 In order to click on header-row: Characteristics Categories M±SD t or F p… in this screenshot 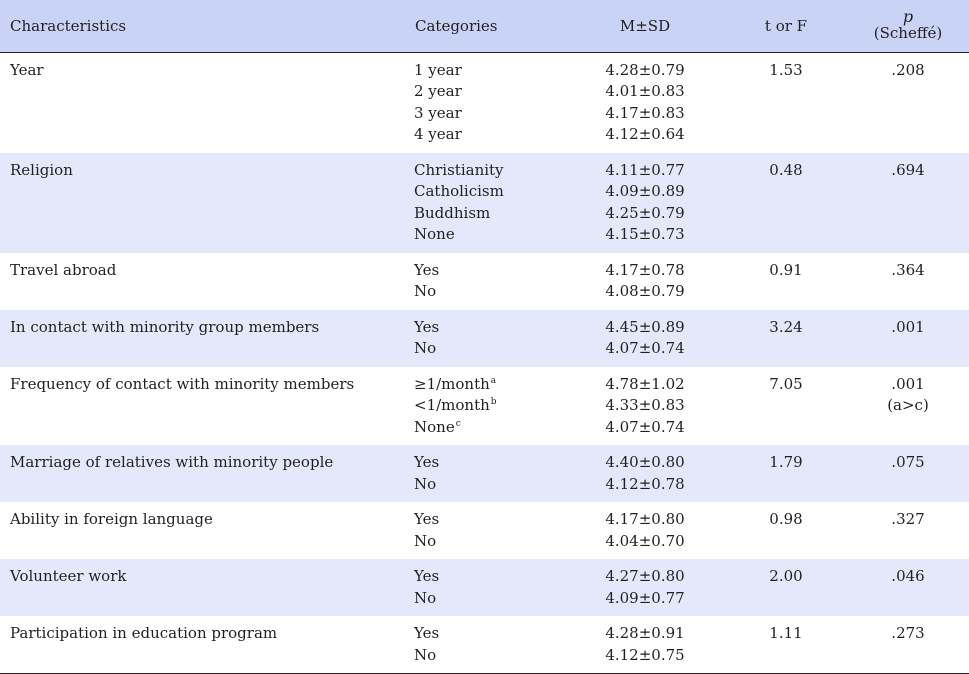, I will do `click(484, 26)`.